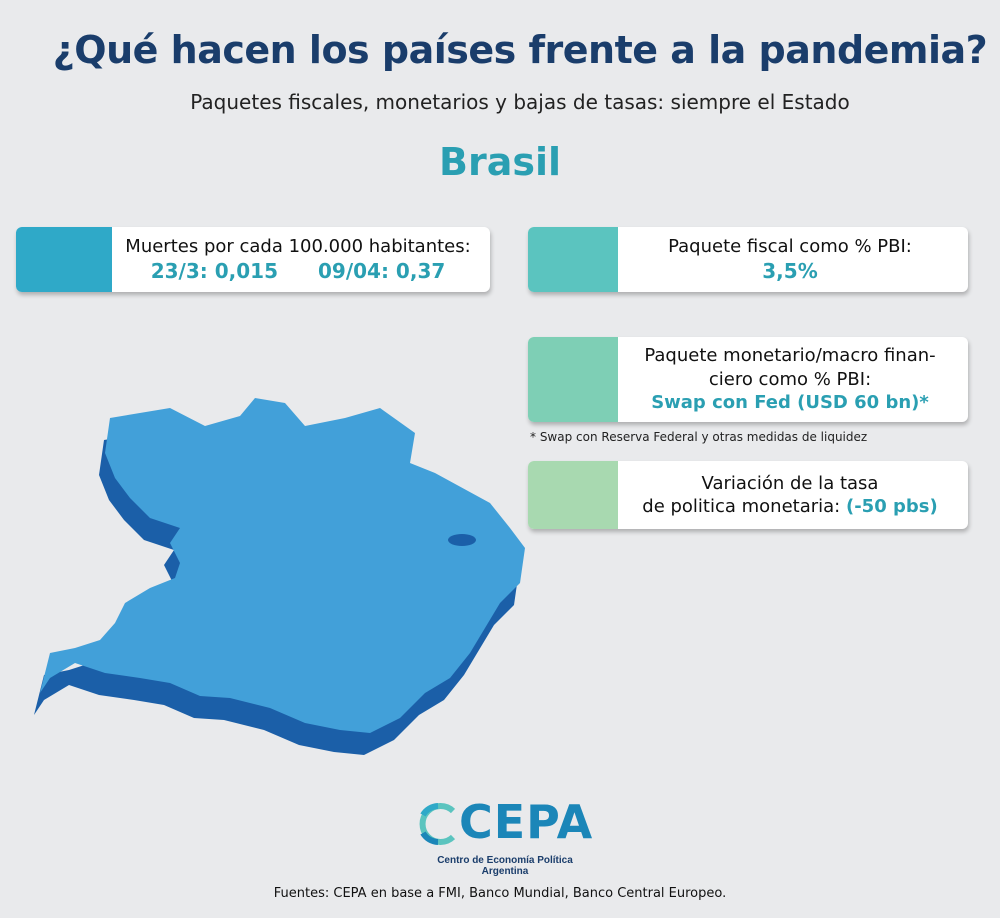 This screenshot has height=918, width=1000. I want to click on cepa-logo-subtext: Centro de Economía Política Argentina, so click(505, 866).